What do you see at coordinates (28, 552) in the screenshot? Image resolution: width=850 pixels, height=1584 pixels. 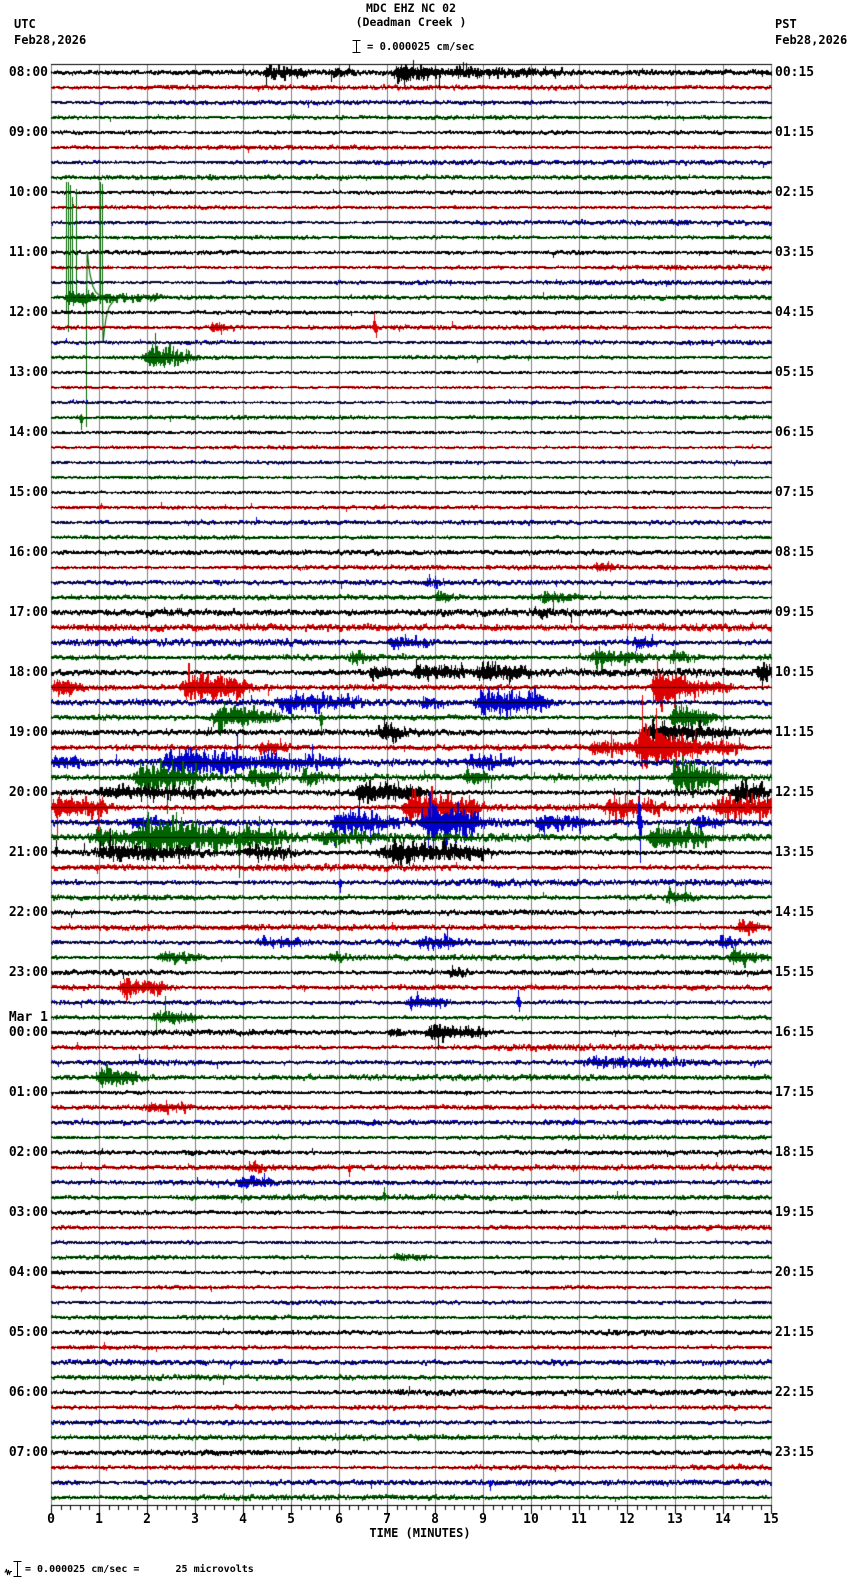 I see `utc-hour-label: 16:00` at bounding box center [28, 552].